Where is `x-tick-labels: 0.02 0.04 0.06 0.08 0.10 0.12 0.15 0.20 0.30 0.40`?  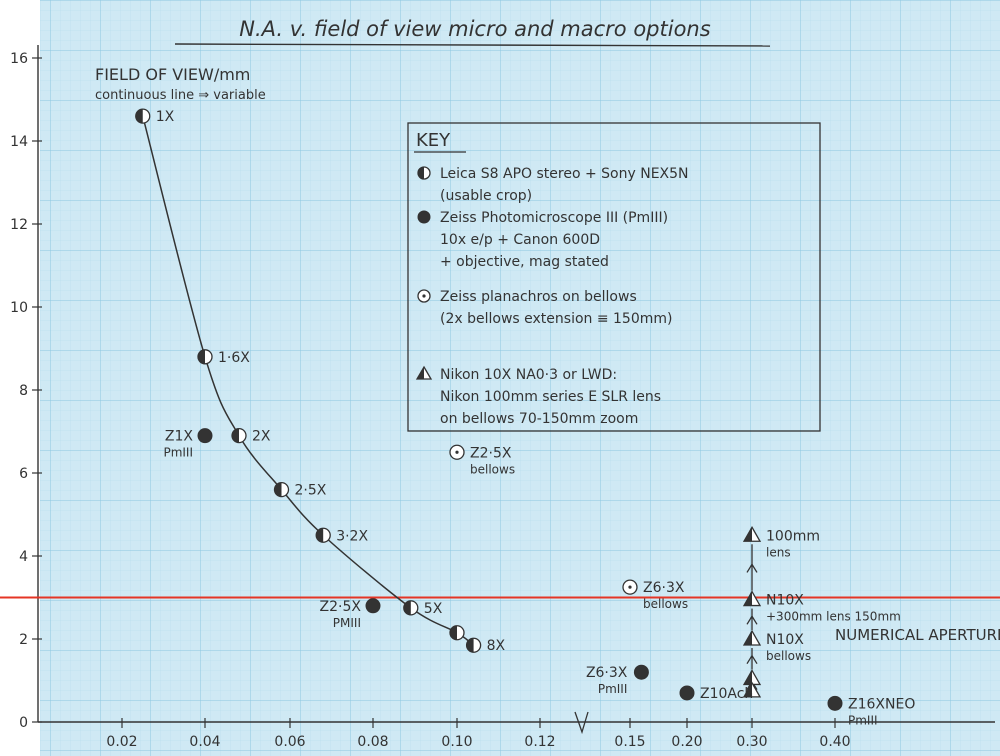 x-tick-labels: 0.02 0.04 0.06 0.08 0.10 0.12 0.15 0.20 0.30 0.40 is located at coordinates (478, 742).